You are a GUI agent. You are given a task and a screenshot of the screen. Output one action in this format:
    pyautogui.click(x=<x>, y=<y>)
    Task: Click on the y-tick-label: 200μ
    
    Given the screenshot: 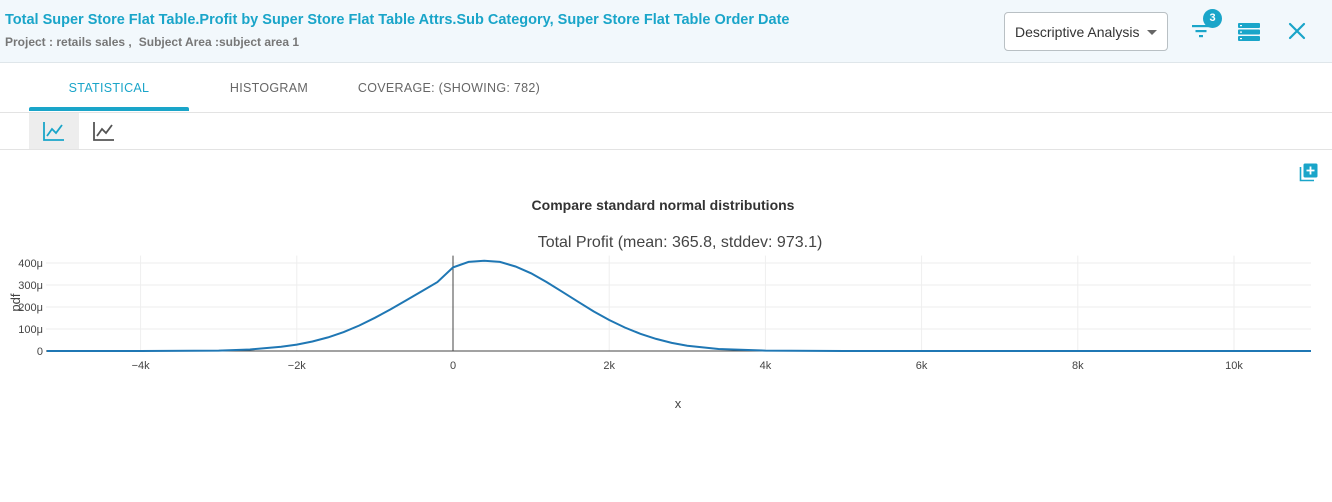 What is the action you would take?
    pyautogui.click(x=30, y=308)
    